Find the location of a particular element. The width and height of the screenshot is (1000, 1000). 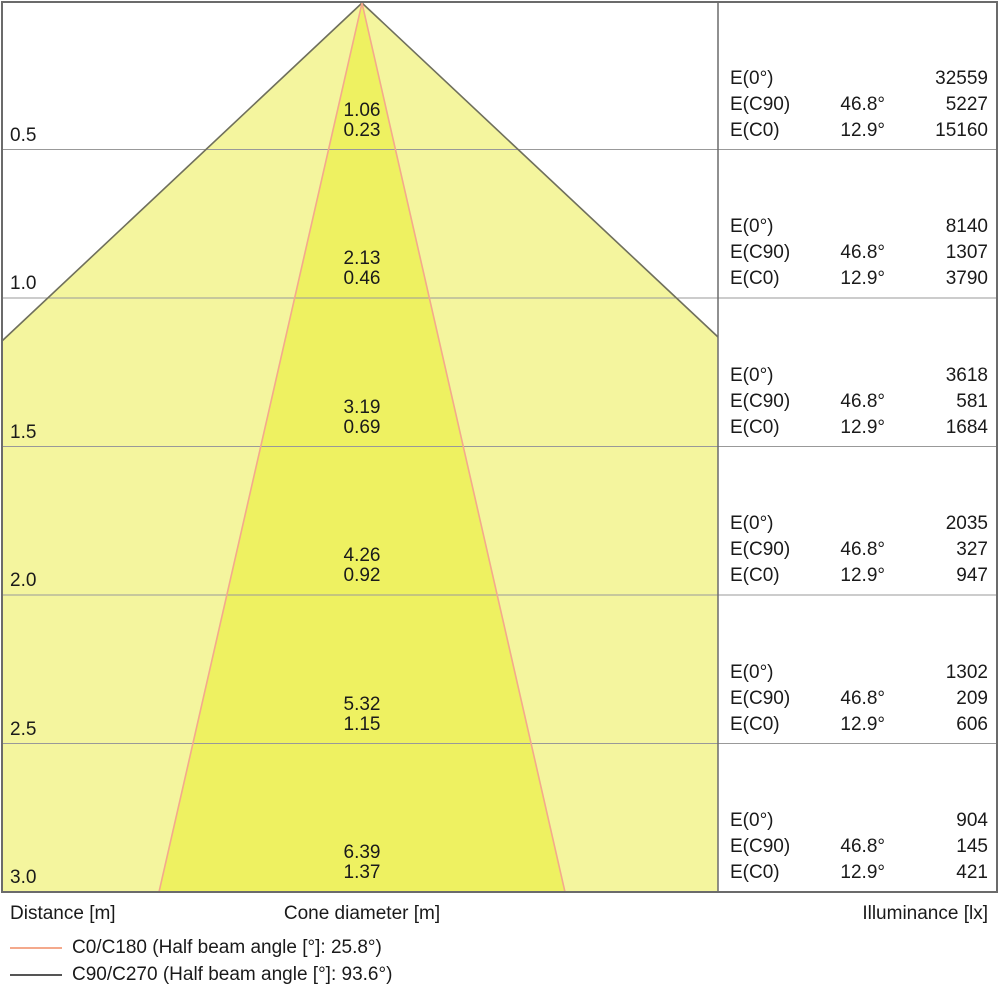

c90-left-edge is located at coordinates (182, 172).